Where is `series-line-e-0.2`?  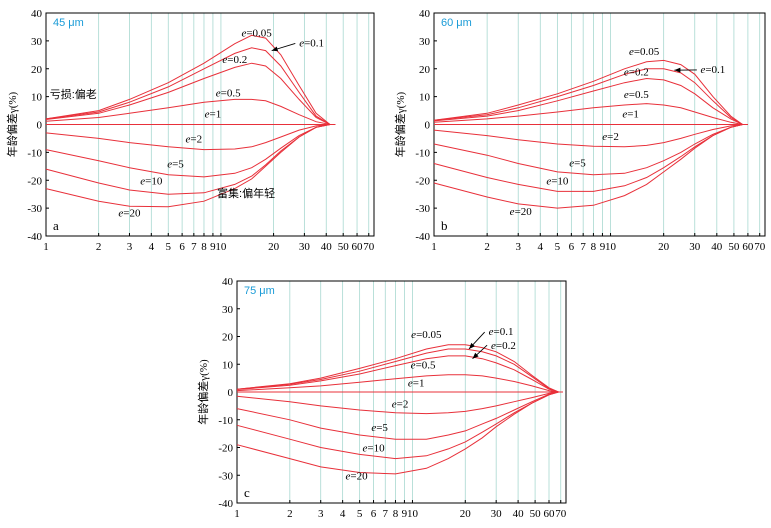
series-line-e-0.2 is located at coordinates (399, 374).